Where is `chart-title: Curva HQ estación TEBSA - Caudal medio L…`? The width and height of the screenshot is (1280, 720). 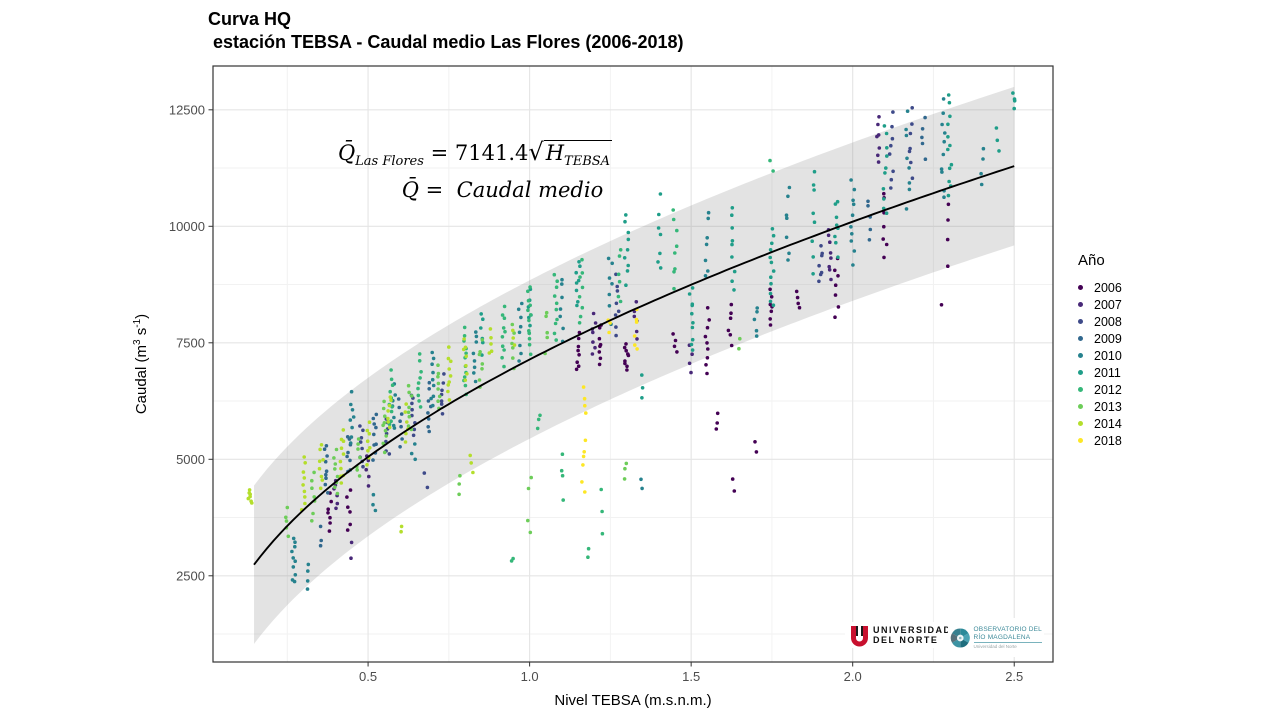
chart-title: Curva HQ estación TEBSA - Caudal medio L… is located at coordinates (446, 31).